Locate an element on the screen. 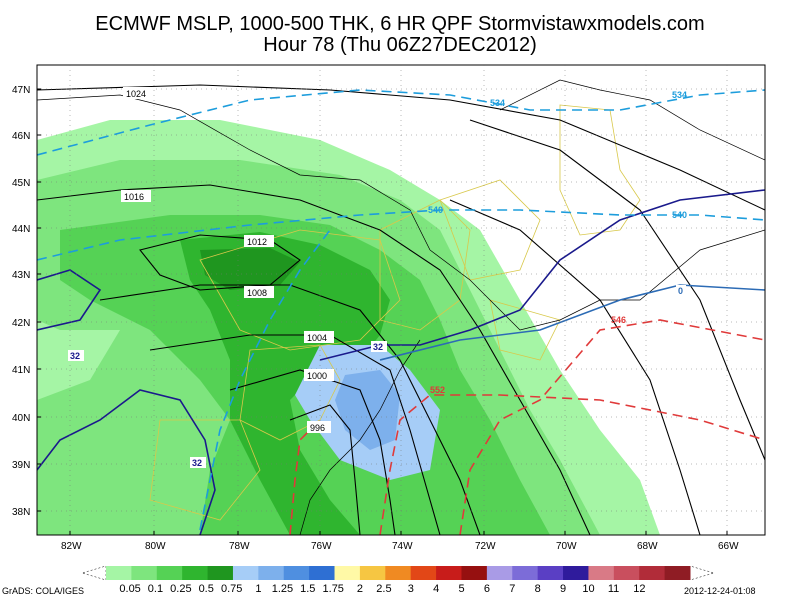  legend-value: 0.05 is located at coordinates (129, 589).